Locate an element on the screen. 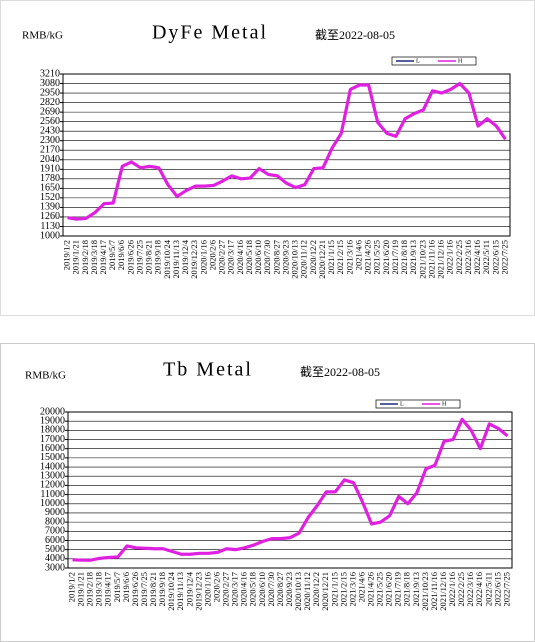 Image resolution: width=535 pixels, height=642 pixels. y-tick-label: 3080 is located at coordinates (50, 83).